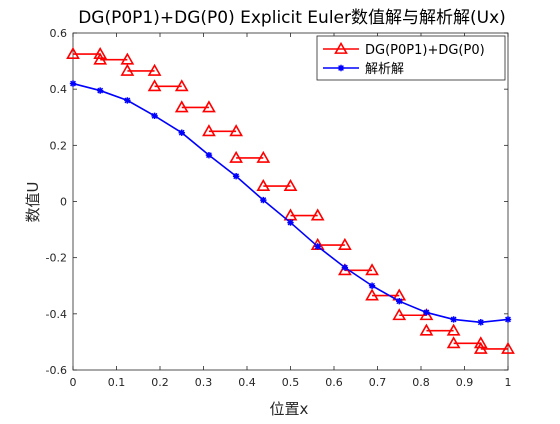 This screenshot has width=560, height=424. Describe the element at coordinates (56, 314) in the screenshot. I see `y-tick-label: -0.4` at that location.